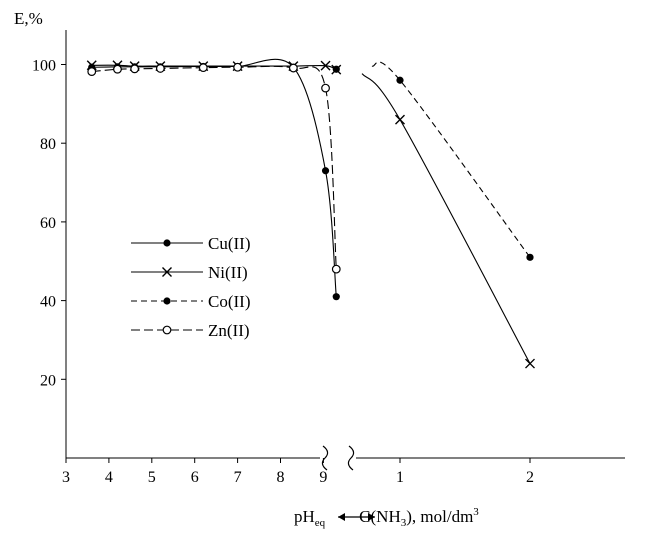 The width and height of the screenshot is (645, 540). What do you see at coordinates (229, 243) in the screenshot?
I see `legend-label: Cu(II)` at bounding box center [229, 243].